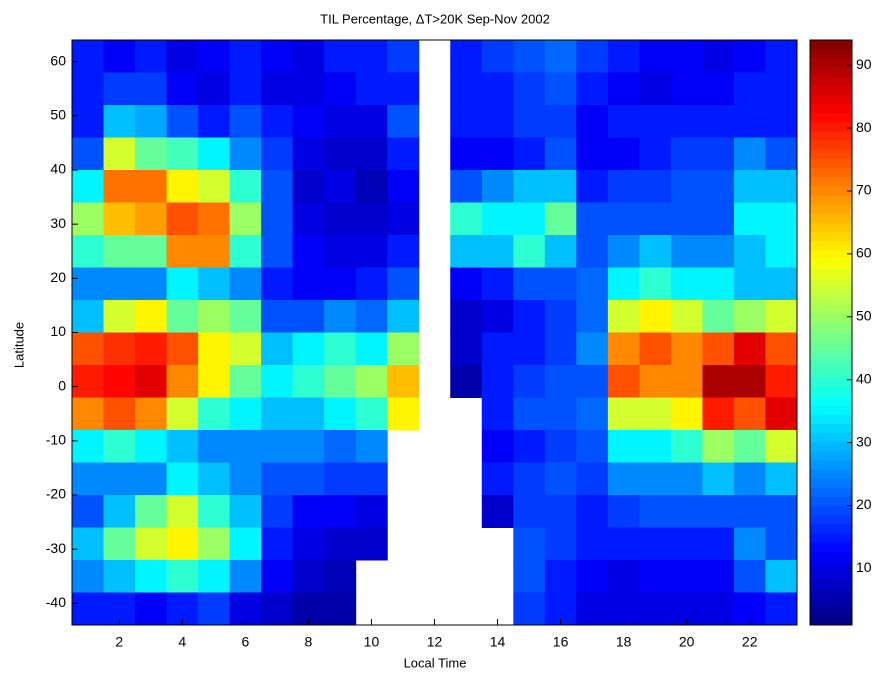 The width and height of the screenshot is (895, 680). I want to click on y-tick-label: 40, so click(58, 169).